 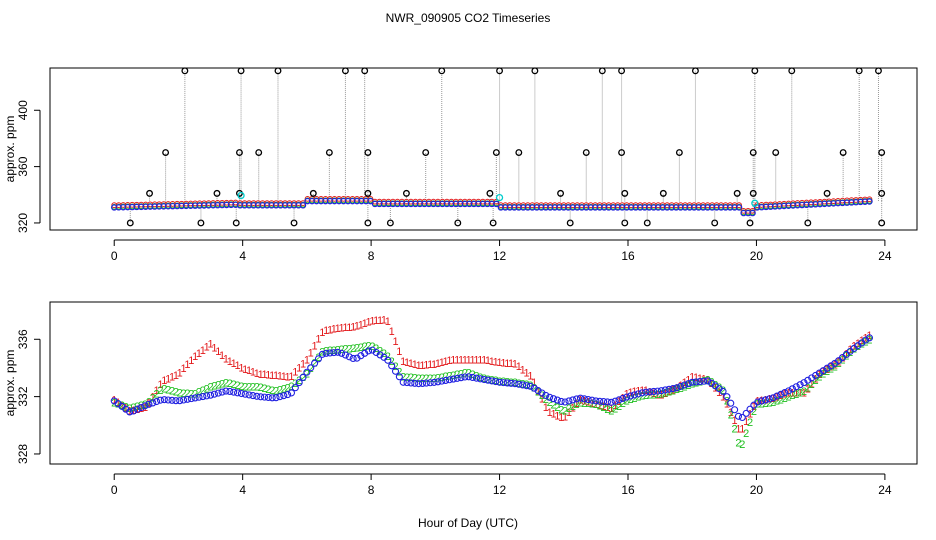 What do you see at coordinates (390, 223) in the screenshot?
I see `top-dip-point` at bounding box center [390, 223].